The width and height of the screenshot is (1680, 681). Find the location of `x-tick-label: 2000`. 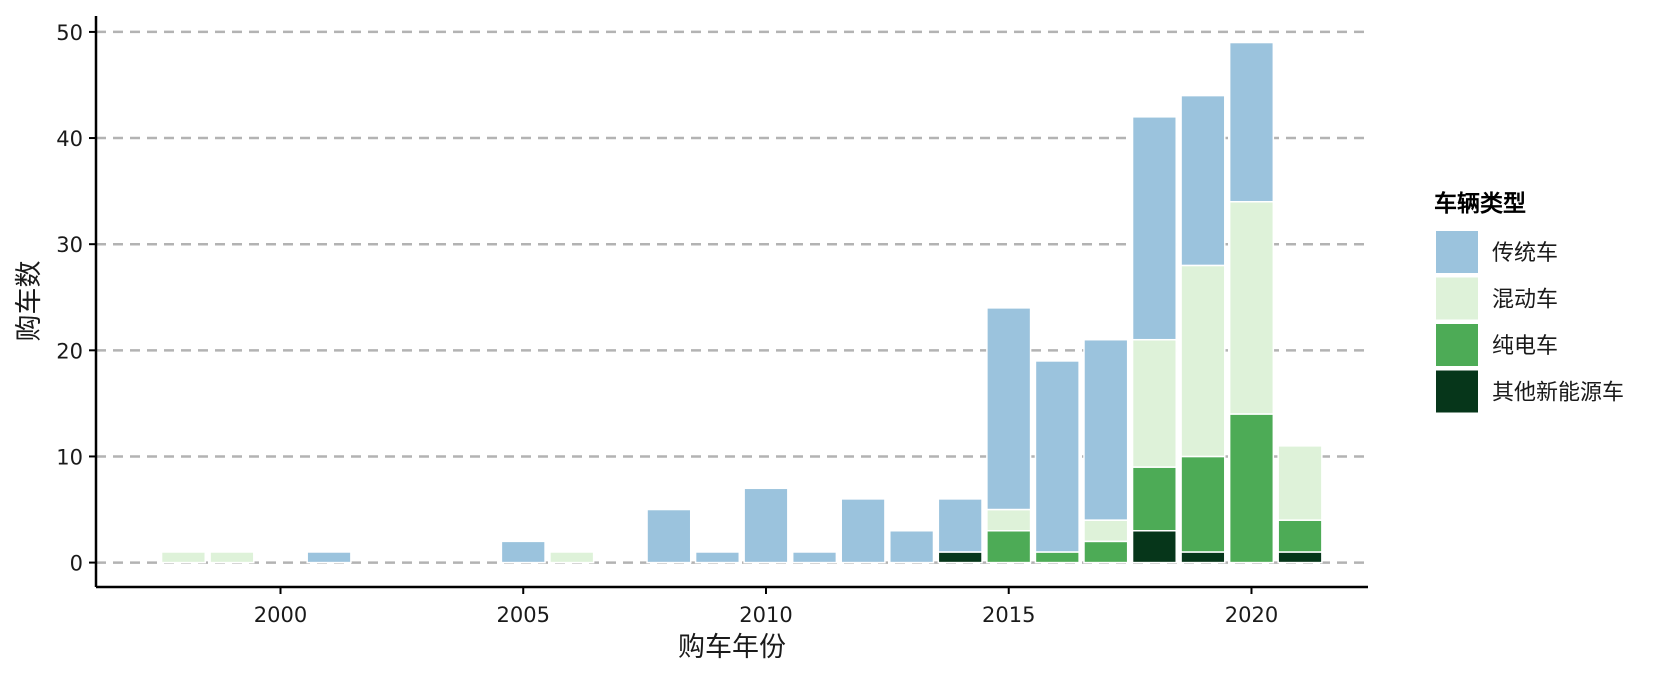

x-tick-label: 2000 is located at coordinates (280, 615).